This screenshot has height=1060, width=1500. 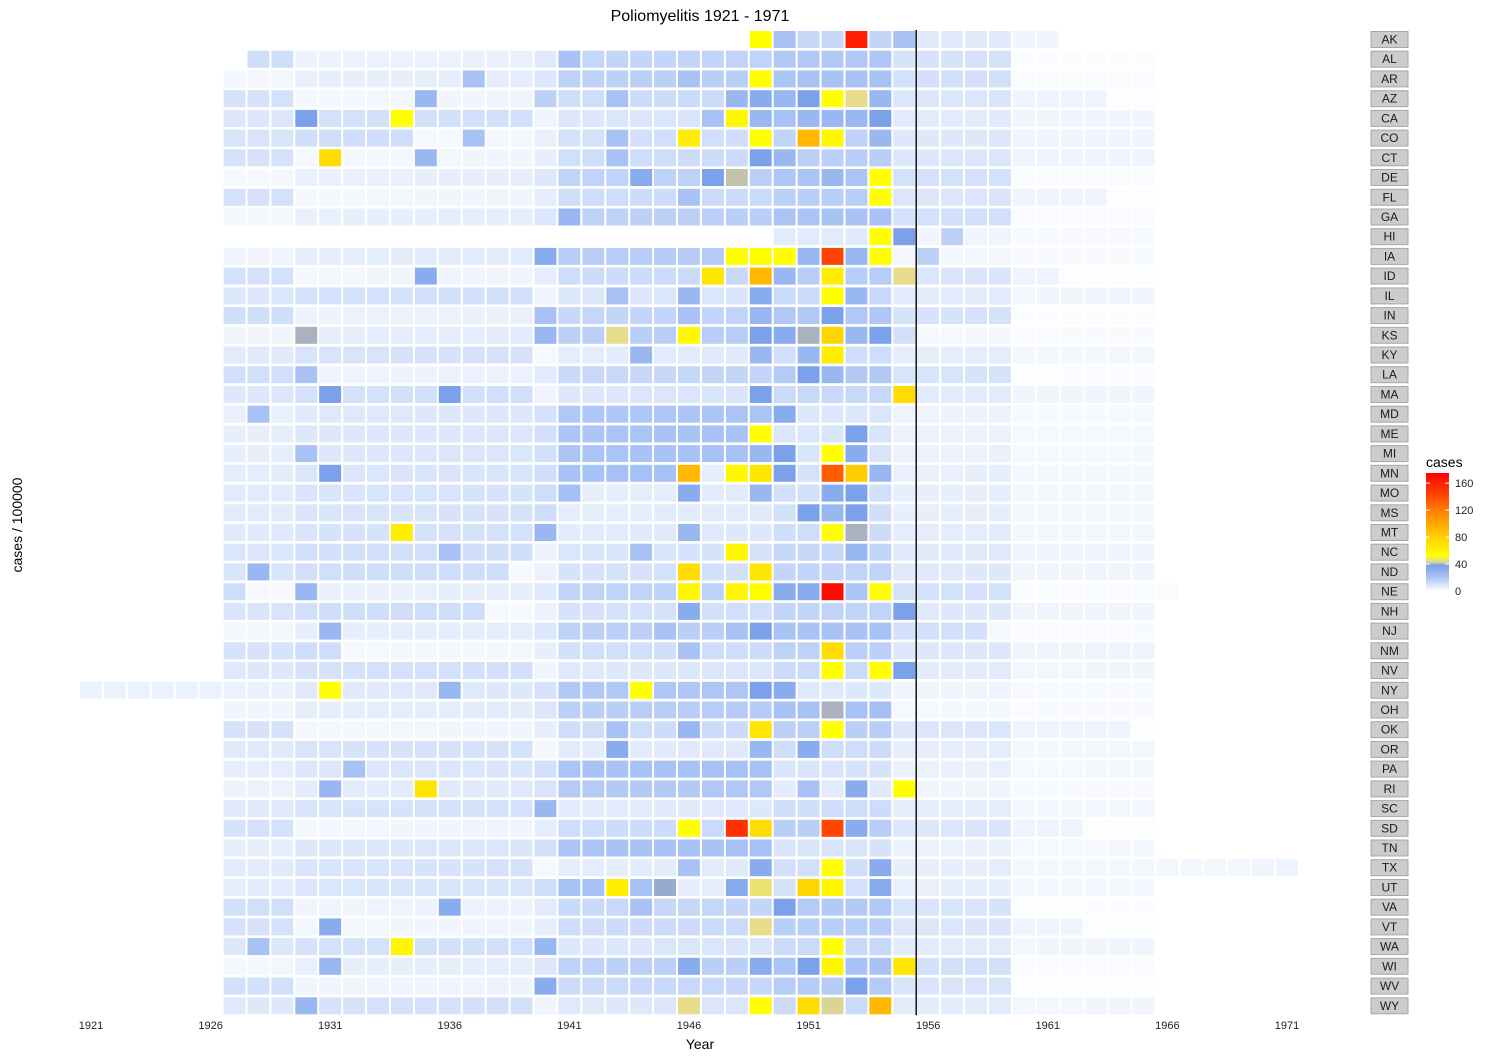 I want to click on tile-WY-1951, so click(x=808, y=1006).